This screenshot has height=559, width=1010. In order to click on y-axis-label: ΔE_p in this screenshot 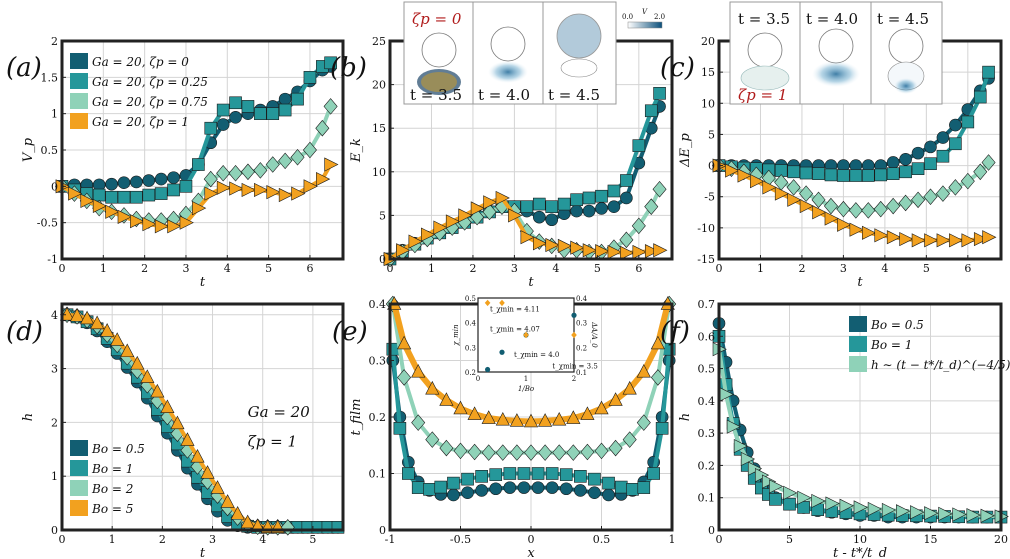, I will do `click(685, 149)`.